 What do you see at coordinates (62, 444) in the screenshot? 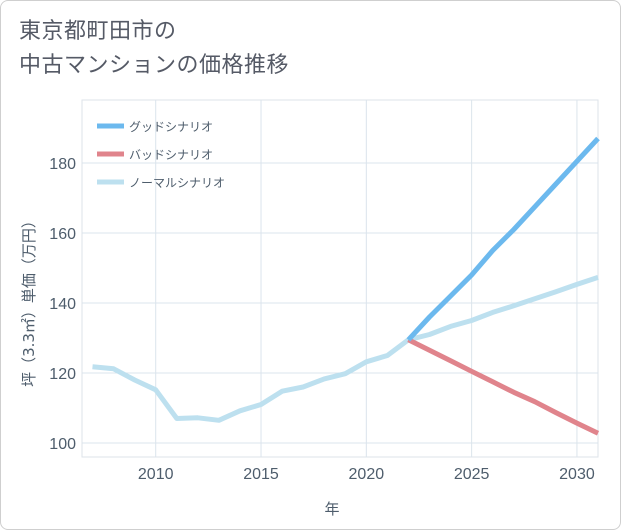
I see `y-tick-label: 100` at bounding box center [62, 444].